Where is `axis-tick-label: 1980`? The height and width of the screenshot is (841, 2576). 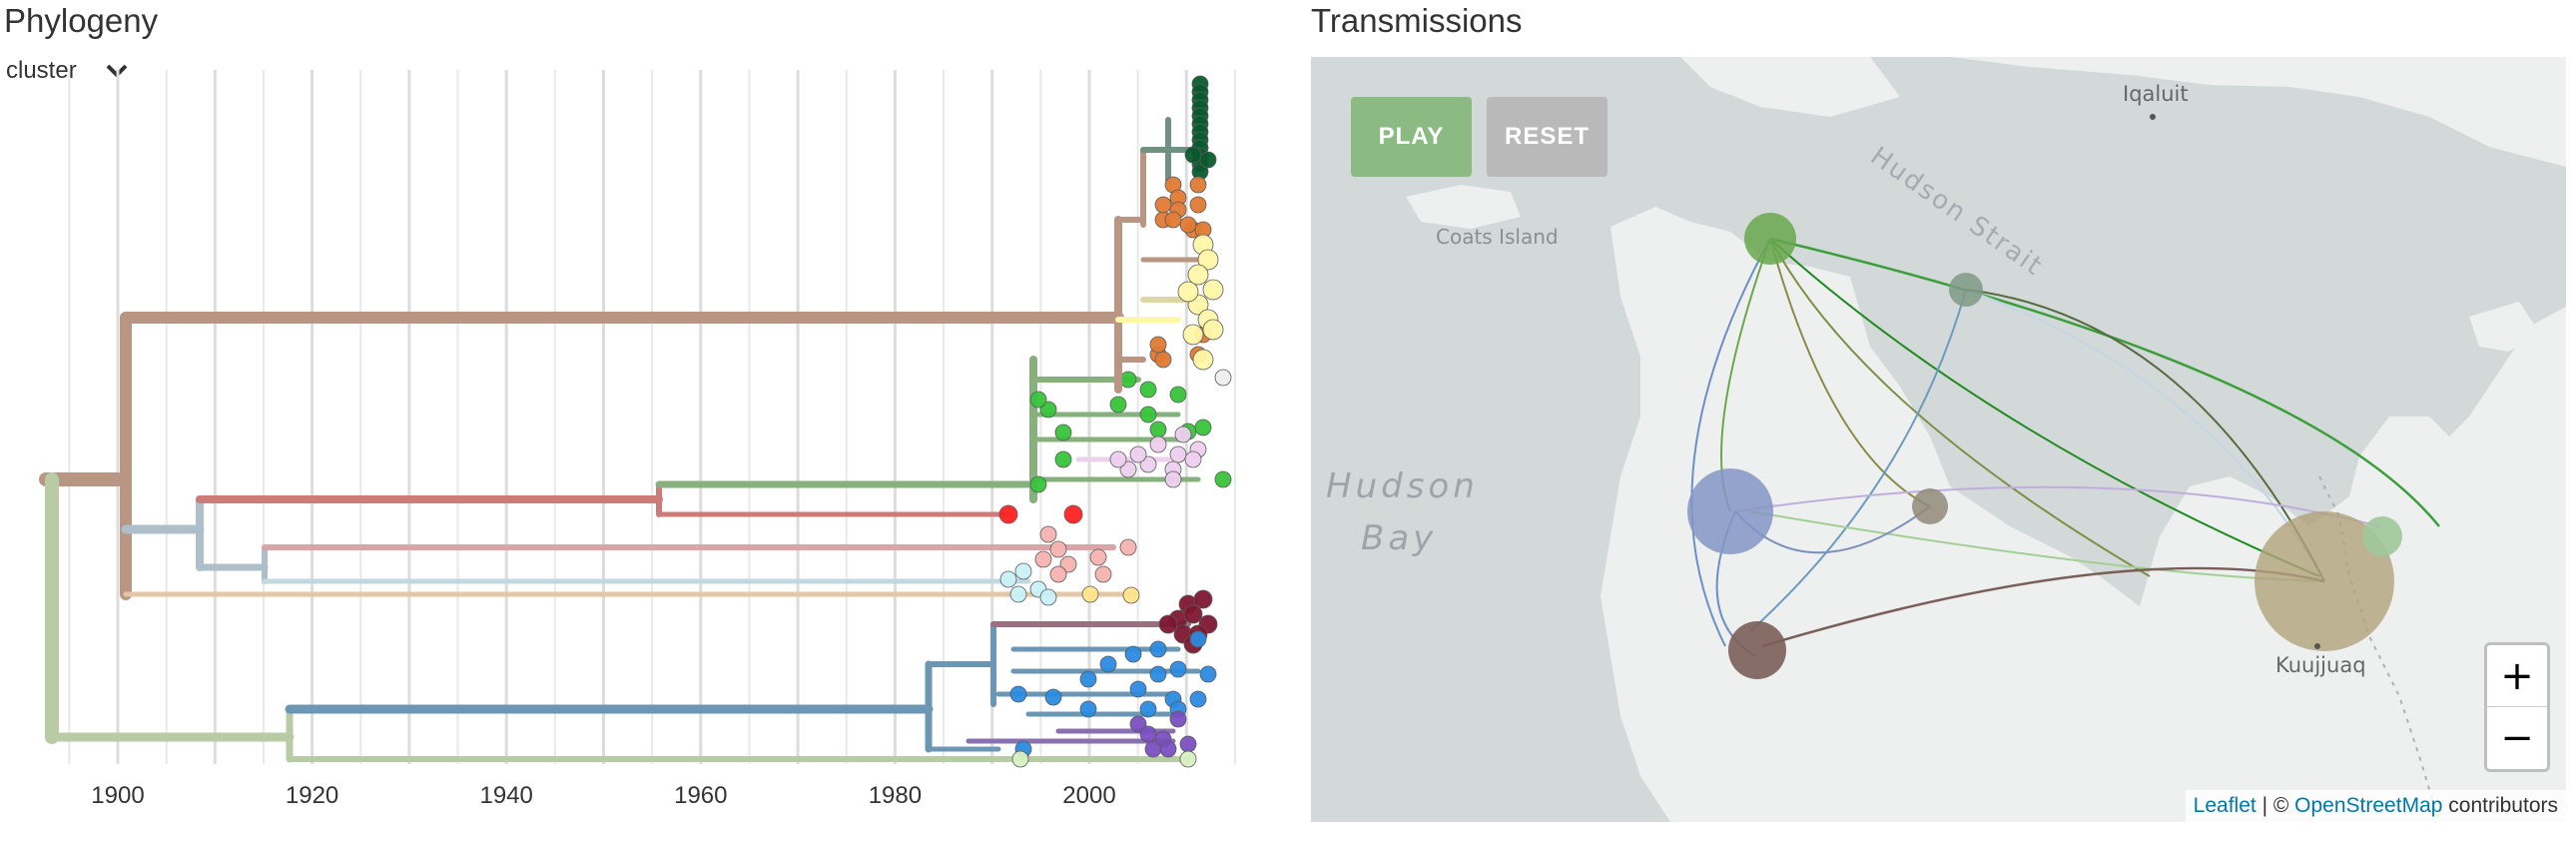 axis-tick-label: 1980 is located at coordinates (895, 796).